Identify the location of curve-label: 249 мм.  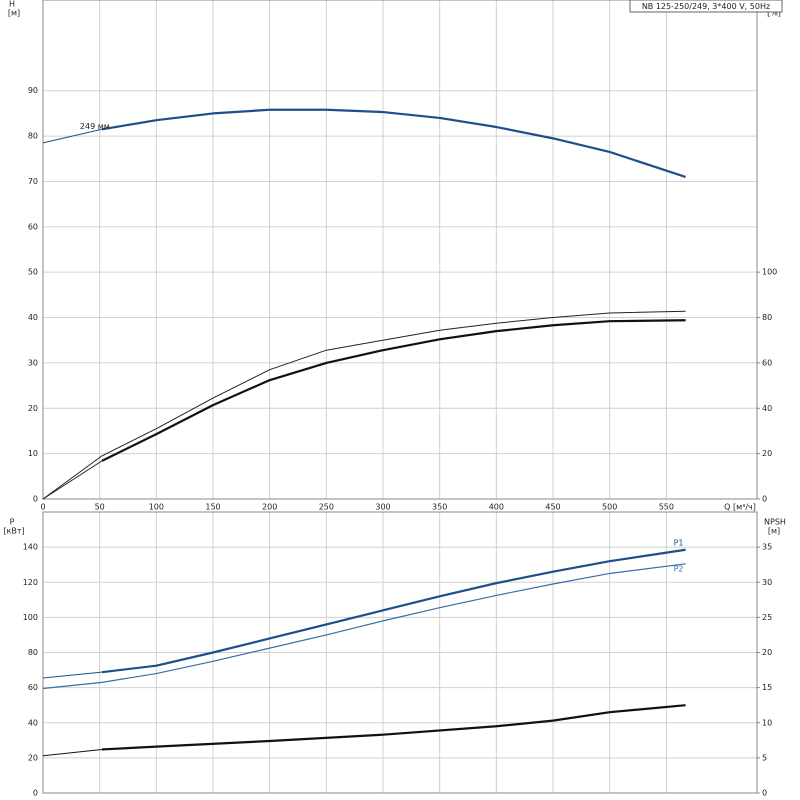
(95, 126).